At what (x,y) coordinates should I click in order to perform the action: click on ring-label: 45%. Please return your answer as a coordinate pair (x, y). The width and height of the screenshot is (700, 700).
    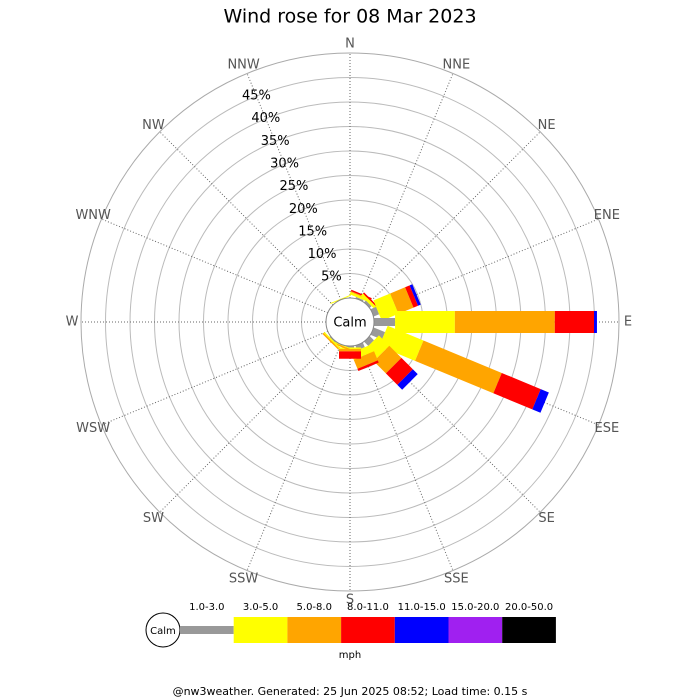
    Looking at the image, I should click on (256, 96).